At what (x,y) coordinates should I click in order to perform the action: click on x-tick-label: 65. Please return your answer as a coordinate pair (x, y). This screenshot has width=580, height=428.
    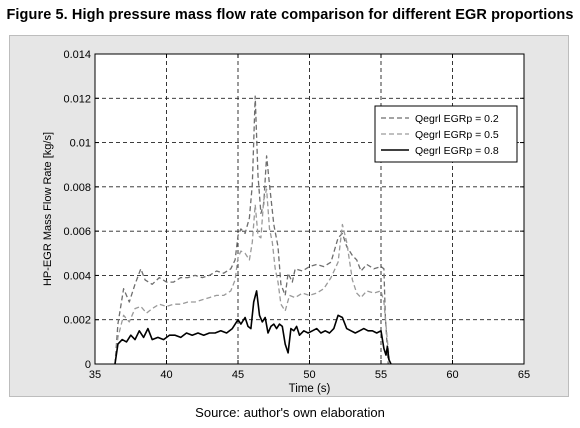
    Looking at the image, I should click on (524, 375).